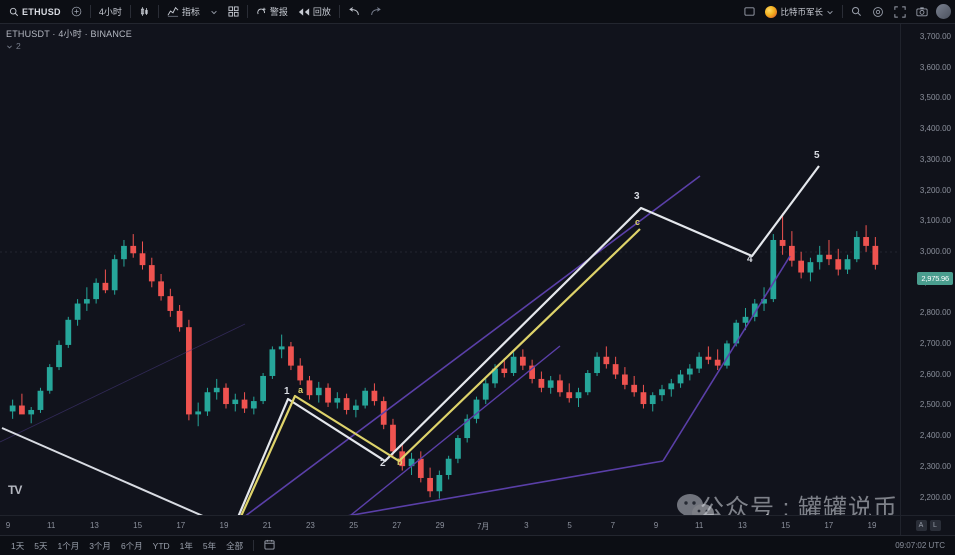  What do you see at coordinates (935, 159) in the screenshot?
I see `price-tick: 3,300.00` at bounding box center [935, 159].